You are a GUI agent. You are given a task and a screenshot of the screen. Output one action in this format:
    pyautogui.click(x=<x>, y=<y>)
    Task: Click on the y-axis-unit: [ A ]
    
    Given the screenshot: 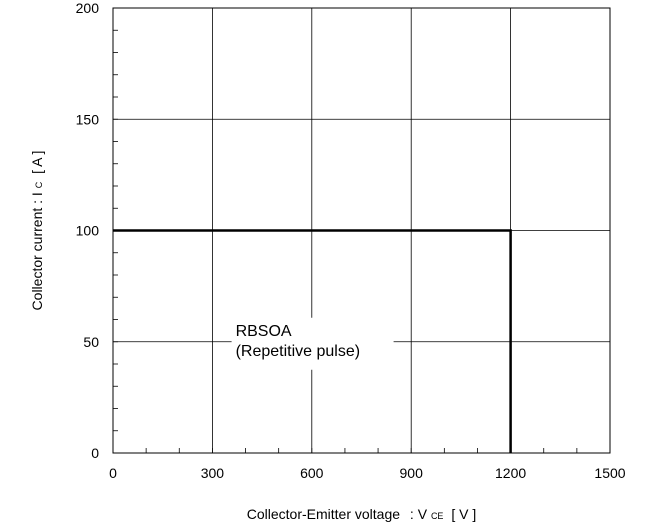 What is the action you would take?
    pyautogui.click(x=37, y=162)
    